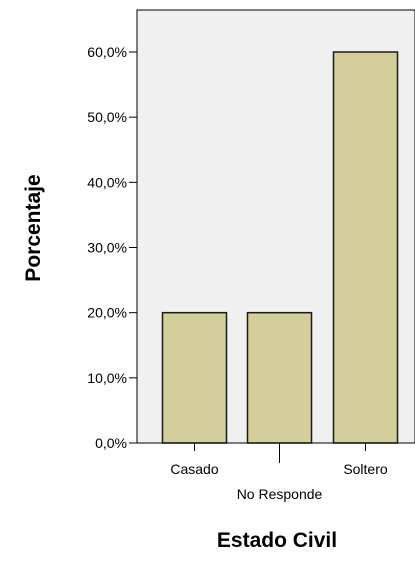 The width and height of the screenshot is (415, 563). Describe the element at coordinates (277, 540) in the screenshot. I see `x-axis-label: Estado Civil` at that location.